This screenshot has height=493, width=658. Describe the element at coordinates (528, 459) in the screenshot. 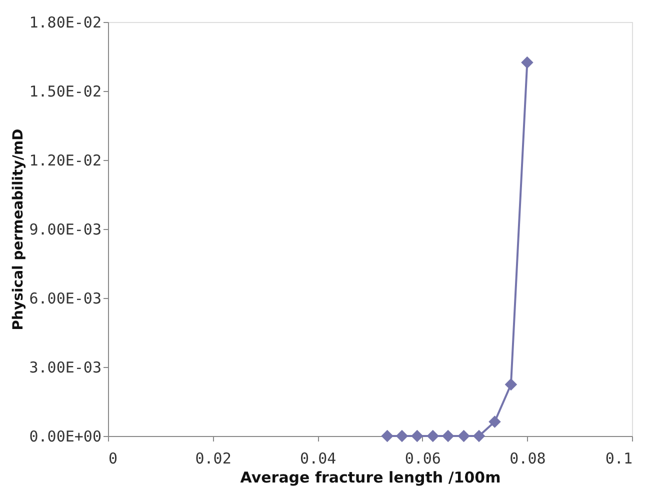

I see `x-tick-label: 0.08` at that location.